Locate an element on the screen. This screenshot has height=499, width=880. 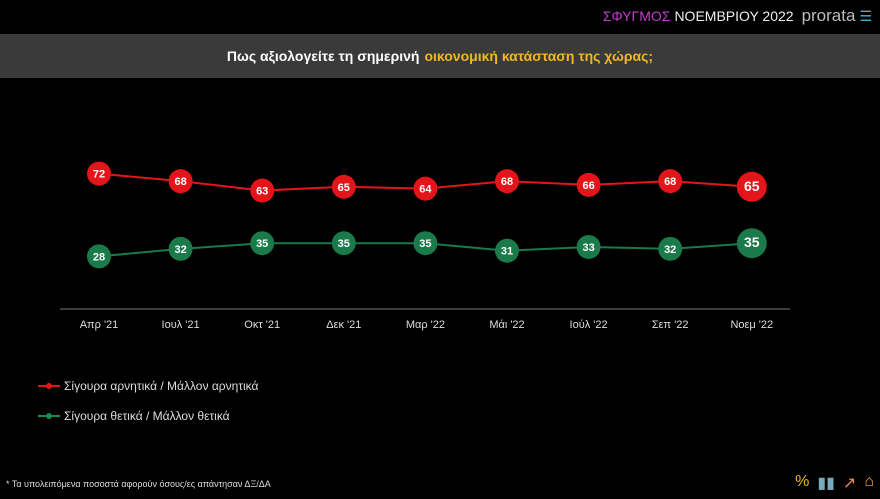
bar-chart-icon: ▮▮ is located at coordinates (826, 483).